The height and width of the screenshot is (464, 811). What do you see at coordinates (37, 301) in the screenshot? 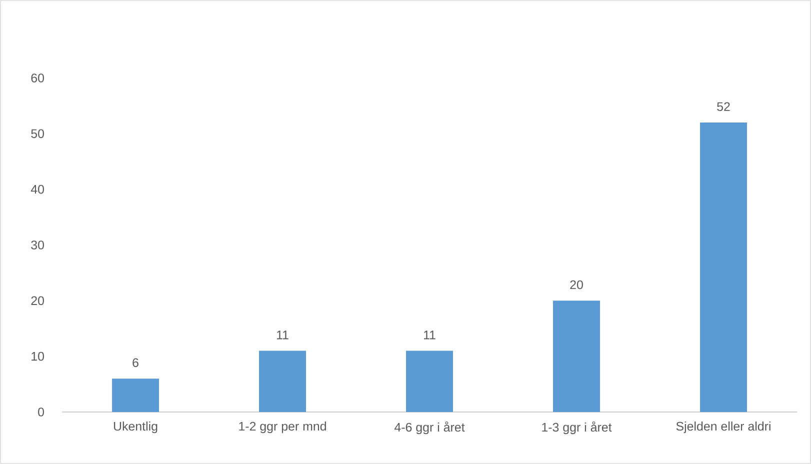
I see `y-tick-label: 20` at bounding box center [37, 301].